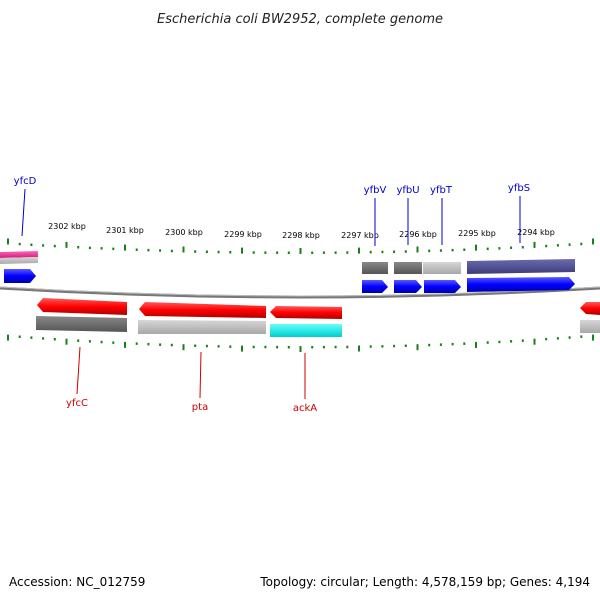 This screenshot has width=600, height=600. What do you see at coordinates (590, 308) in the screenshot?
I see `cds-arrow-edge` at bounding box center [590, 308].